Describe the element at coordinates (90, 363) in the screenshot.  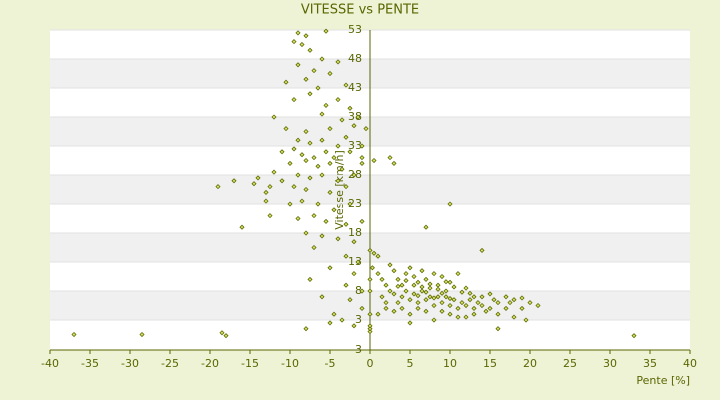
I see `x-tick-label: -35` at that location.